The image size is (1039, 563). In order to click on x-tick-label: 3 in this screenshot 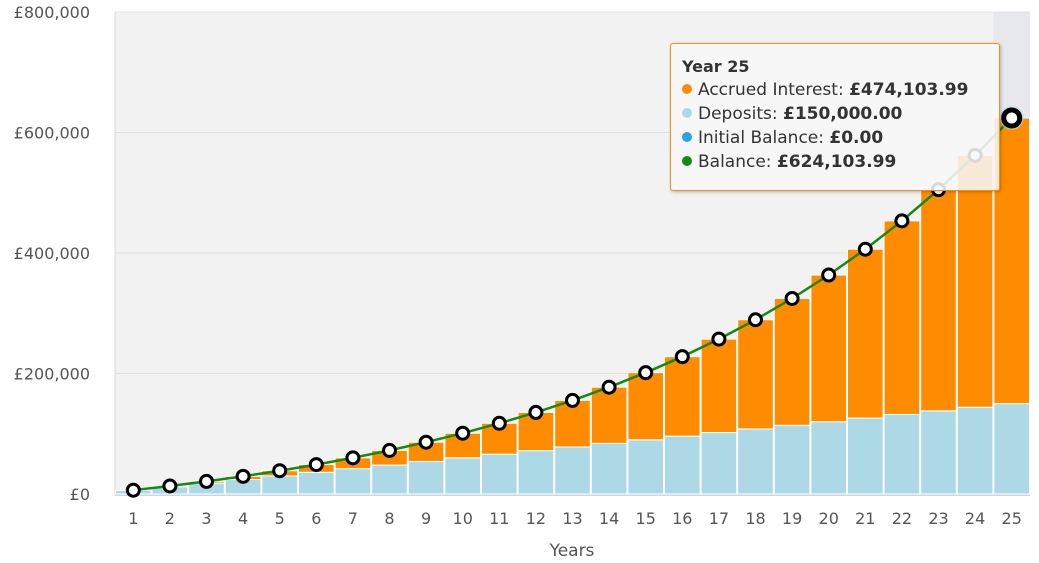, I will do `click(206, 518)`.